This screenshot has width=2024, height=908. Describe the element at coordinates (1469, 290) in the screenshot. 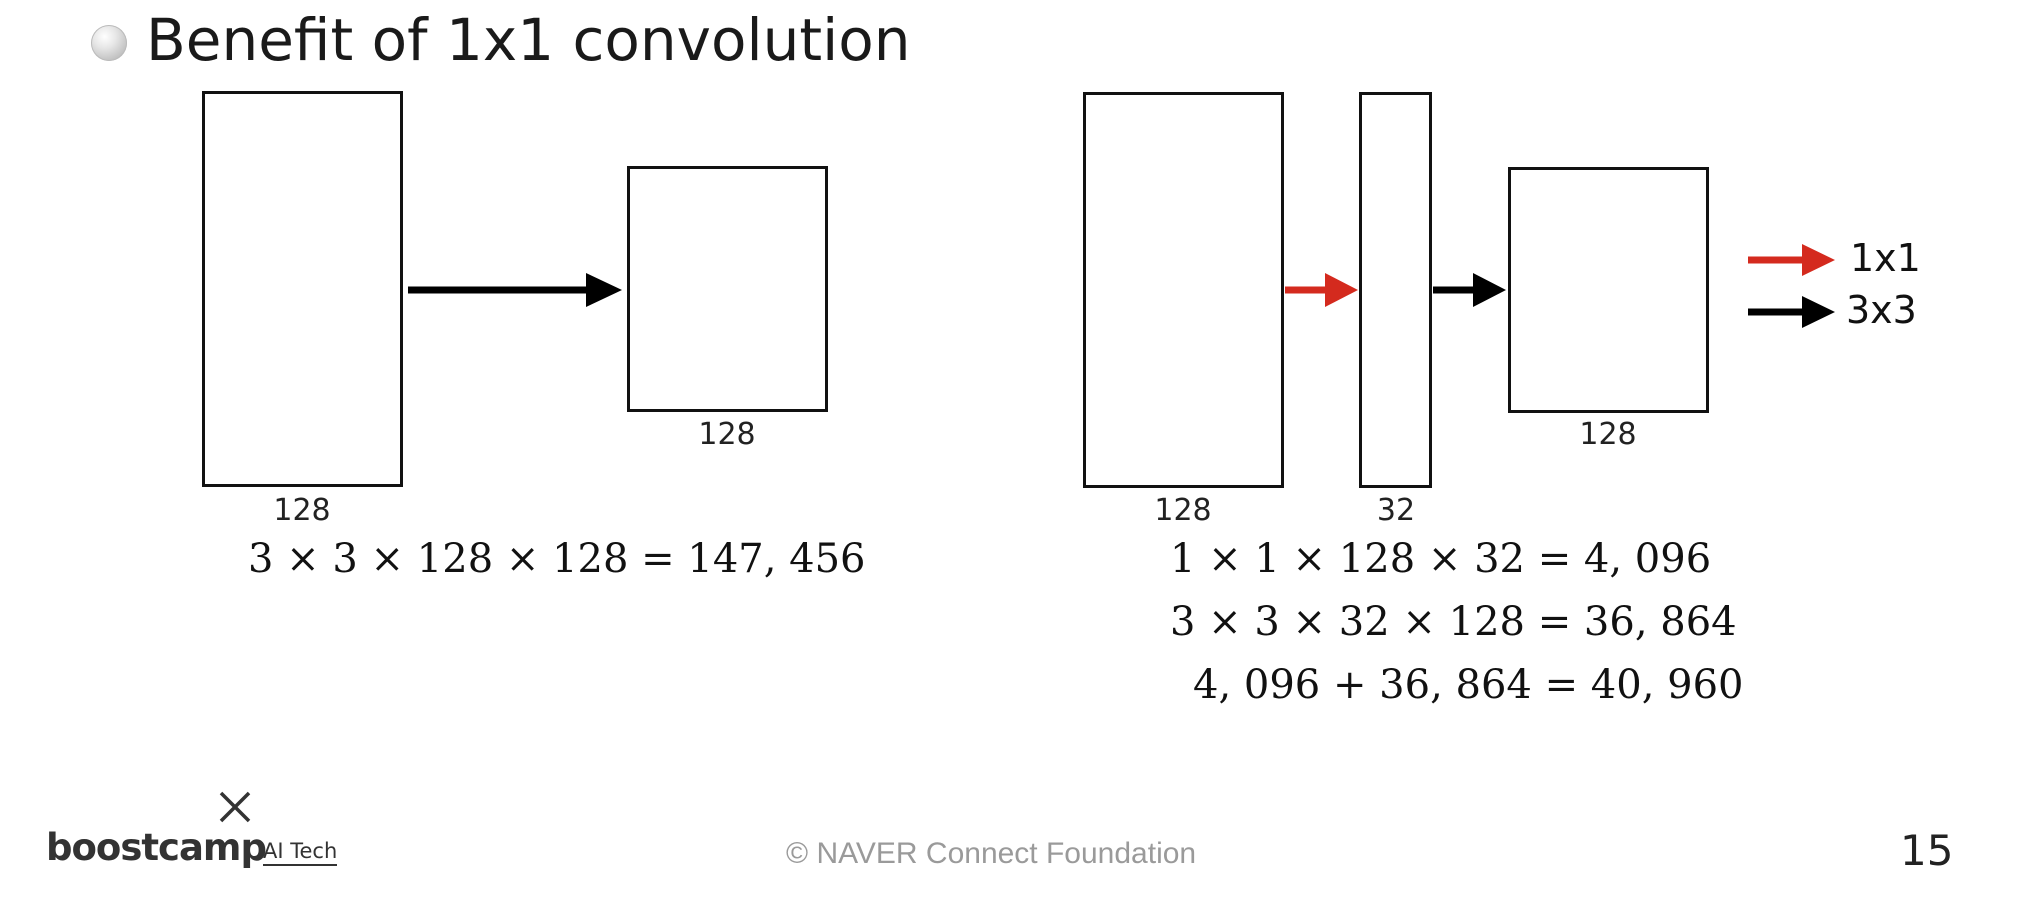

I see `black-arrow-icon` at that location.